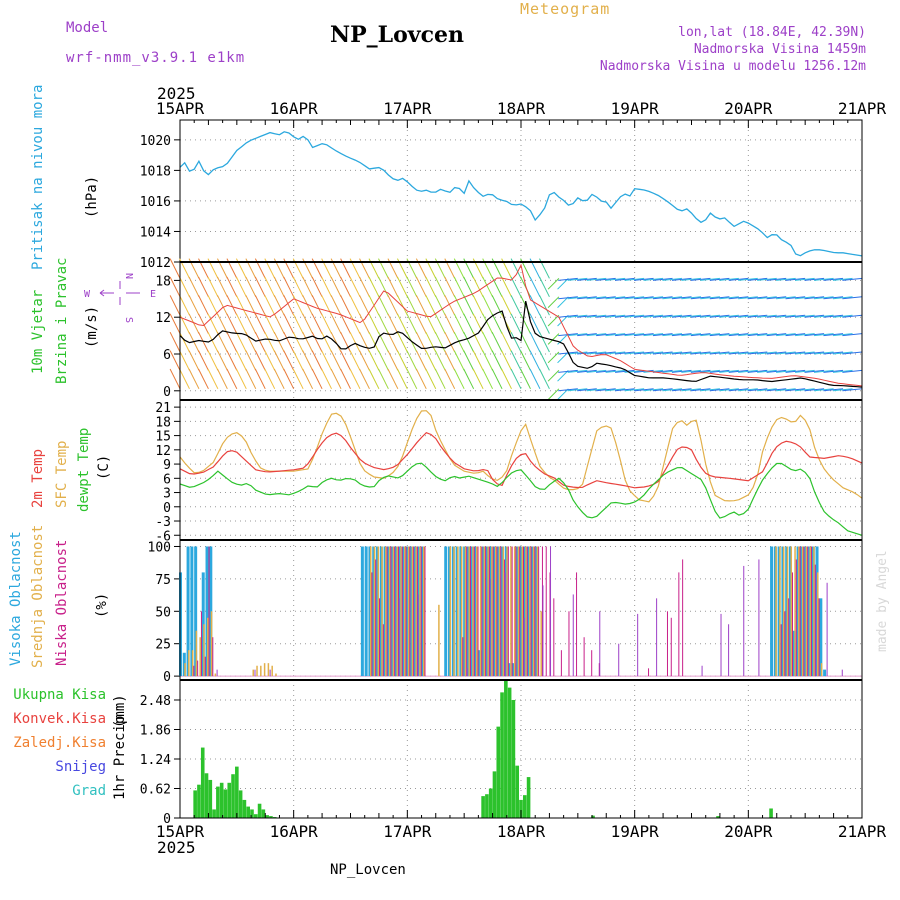 The image size is (900, 900). What do you see at coordinates (87, 294) in the screenshot?
I see `compass-west: W` at bounding box center [87, 294].